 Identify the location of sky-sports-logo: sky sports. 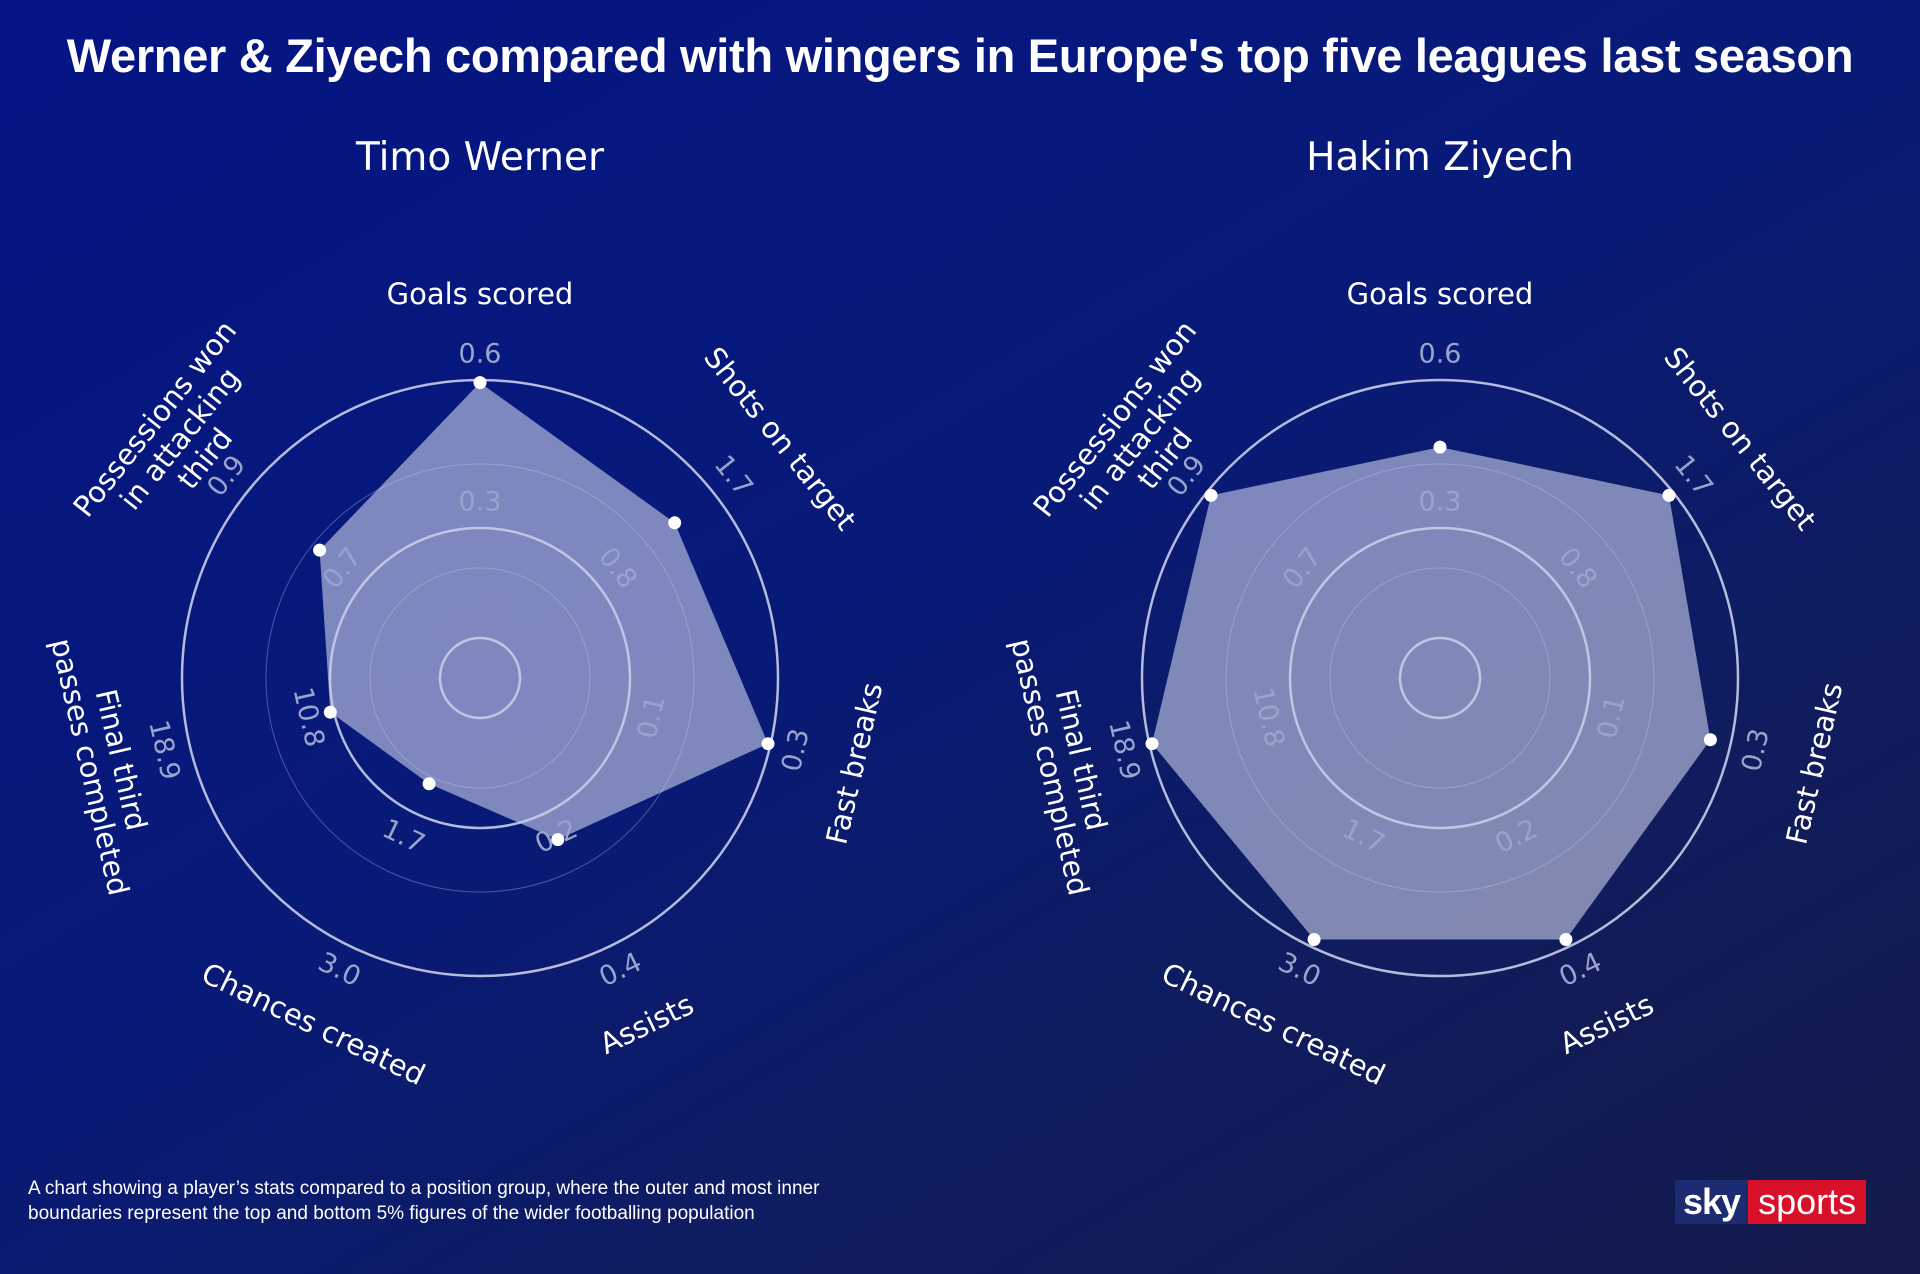
(1771, 1202).